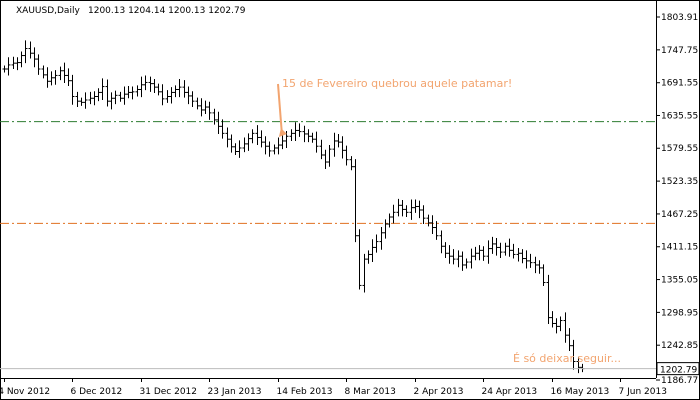  Describe the element at coordinates (679, 18) in the screenshot. I see `y-tick-label: 1803.91` at that location.